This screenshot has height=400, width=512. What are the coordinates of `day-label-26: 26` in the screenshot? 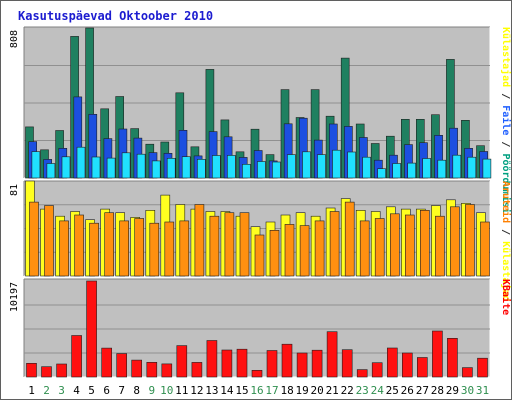 It's located at (407, 390).